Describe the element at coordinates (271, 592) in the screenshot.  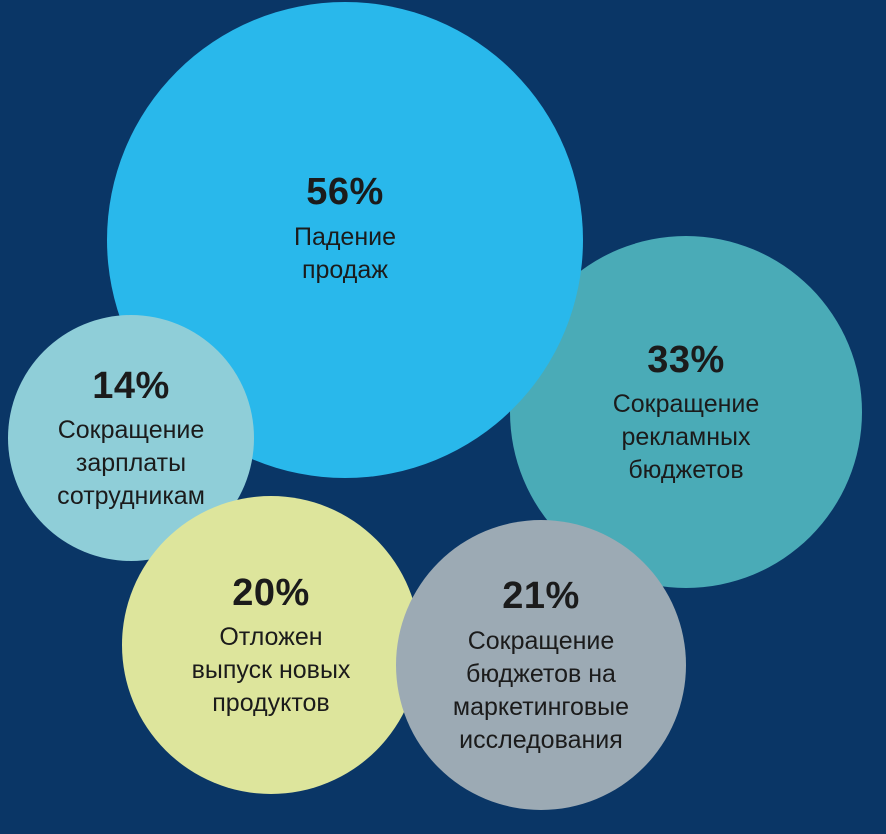
I see `bubble-value: 20%` at that location.